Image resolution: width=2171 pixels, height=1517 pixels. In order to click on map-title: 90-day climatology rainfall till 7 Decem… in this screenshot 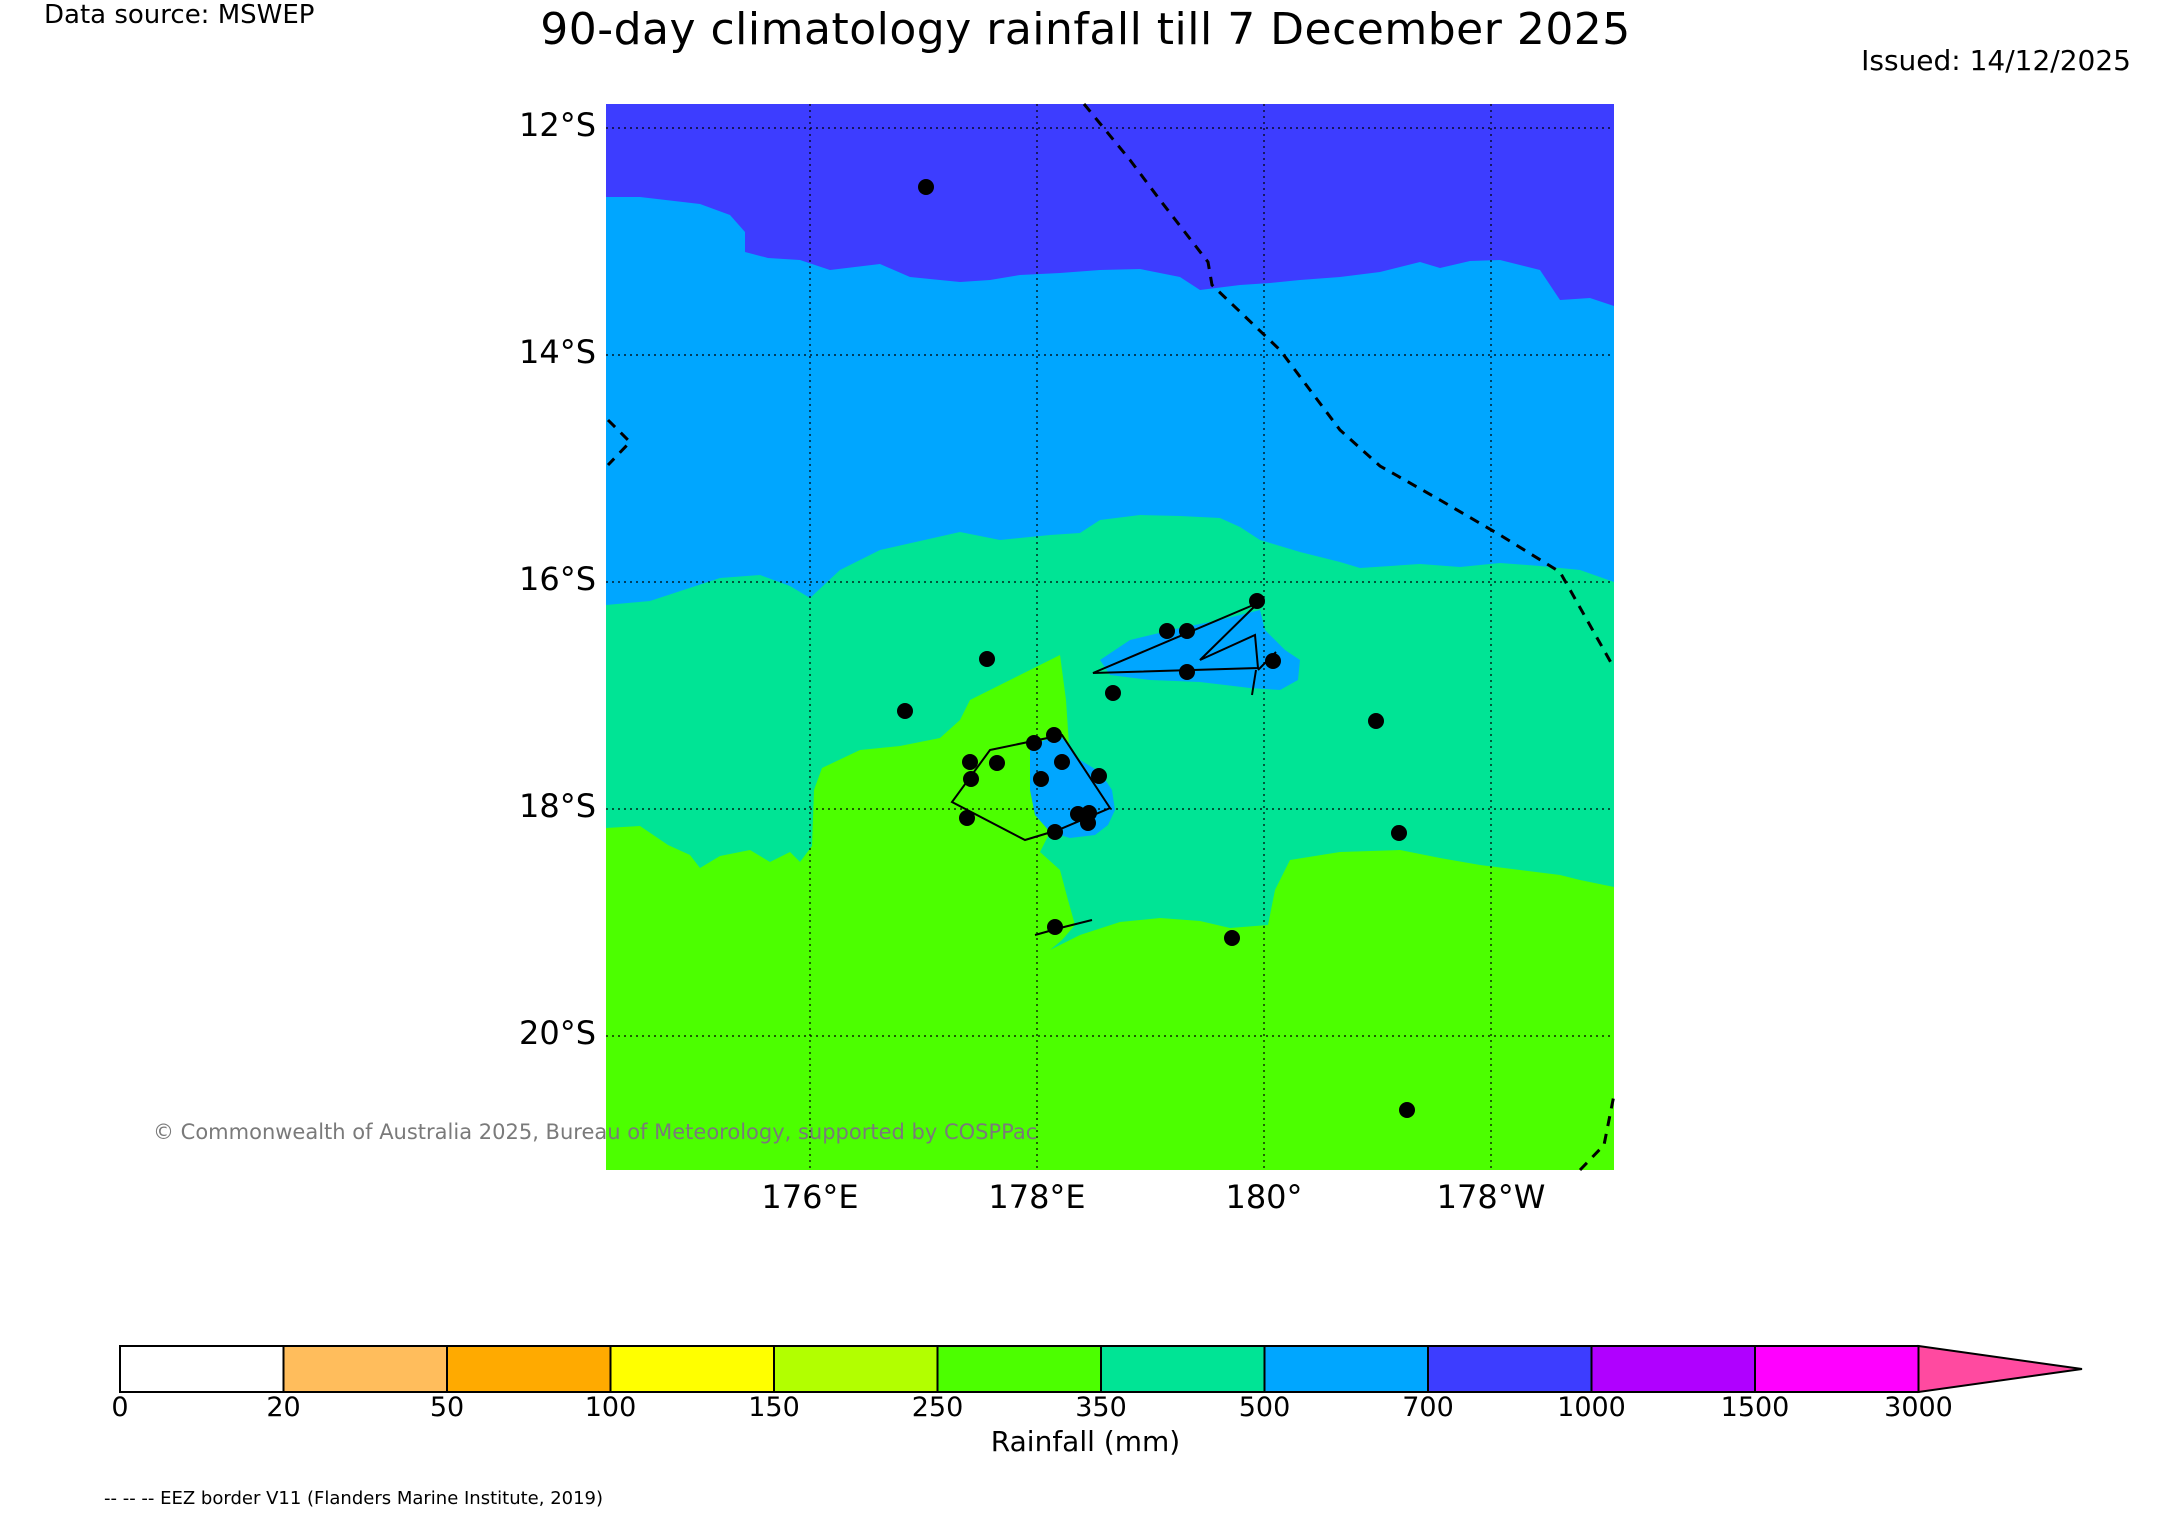, I will do `click(1085, 29)`.